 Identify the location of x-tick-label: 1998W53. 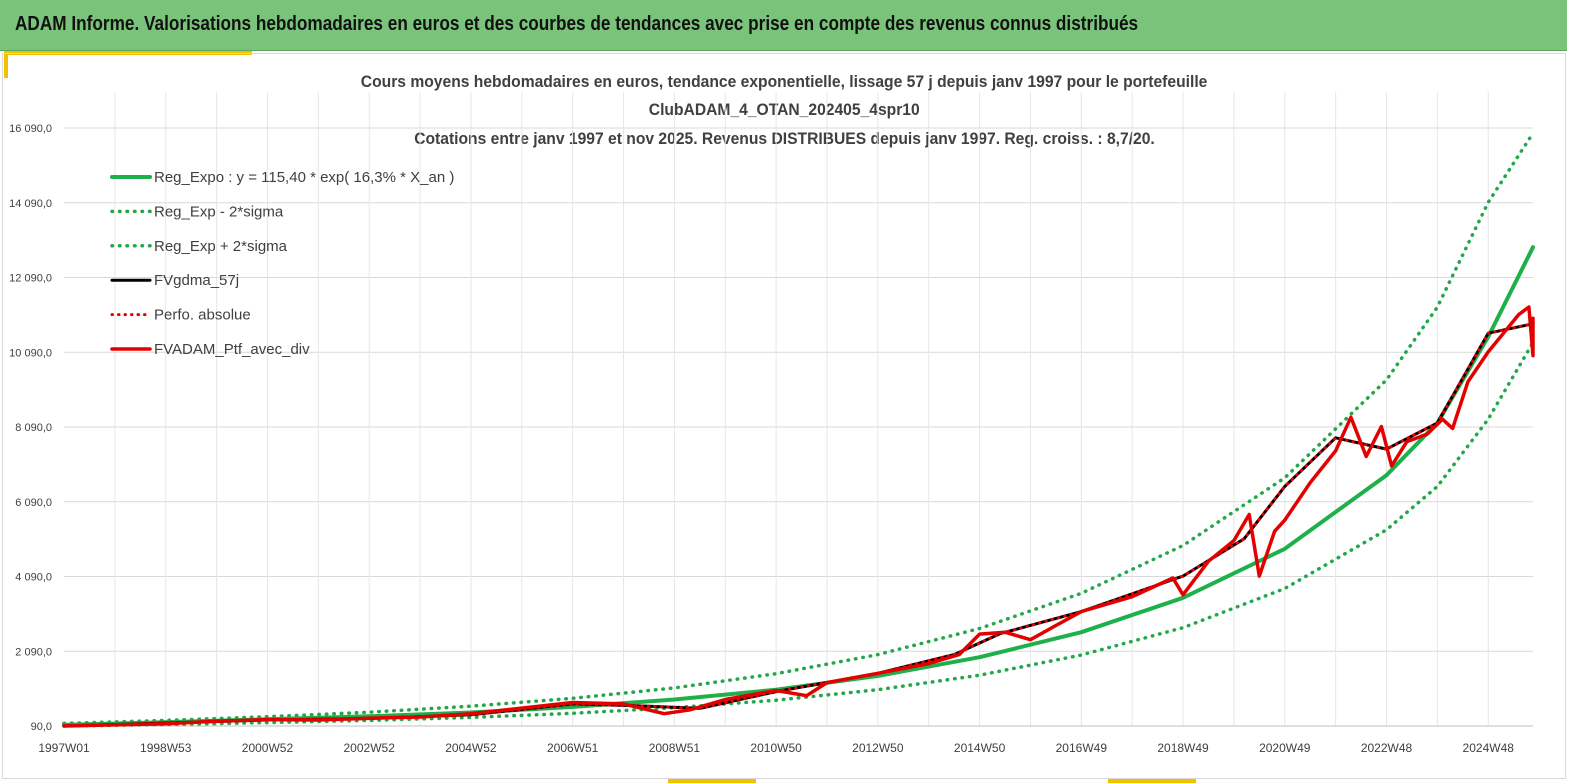
(166, 748).